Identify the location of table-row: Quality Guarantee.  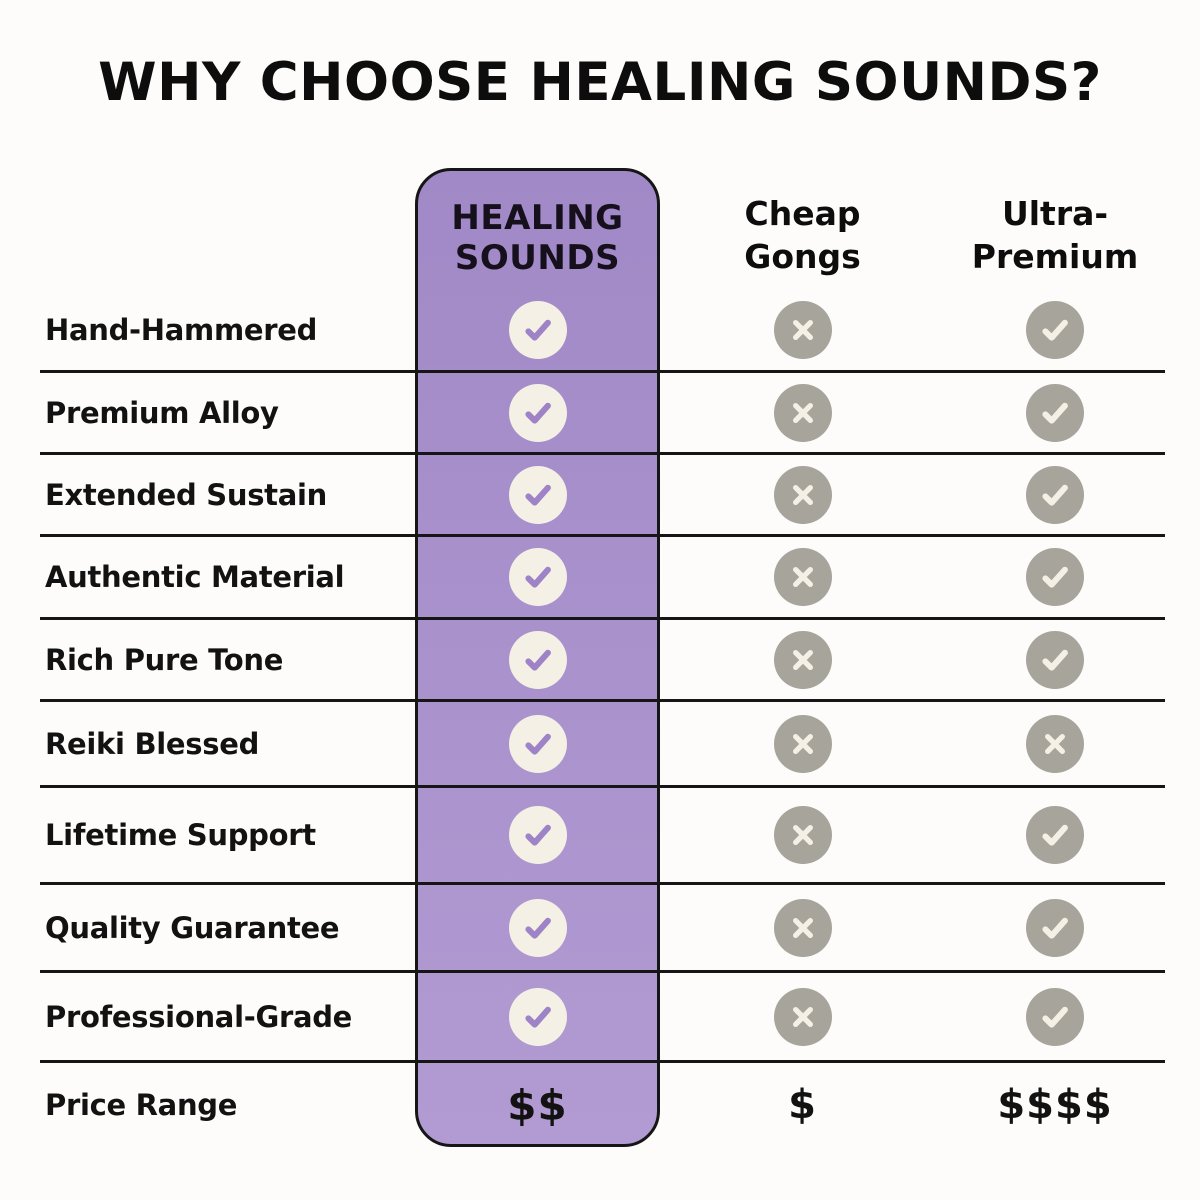
(602, 929).